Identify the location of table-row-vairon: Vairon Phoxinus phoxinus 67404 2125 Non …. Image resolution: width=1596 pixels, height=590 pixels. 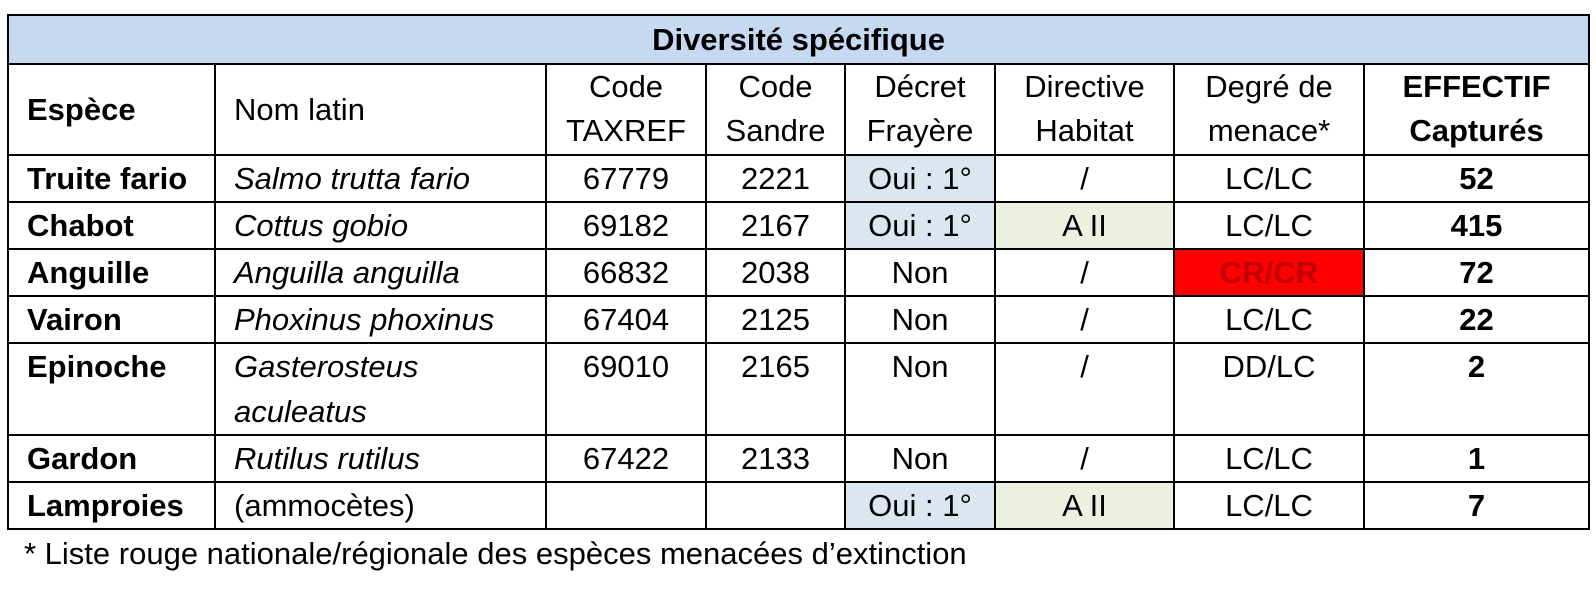
(799, 319).